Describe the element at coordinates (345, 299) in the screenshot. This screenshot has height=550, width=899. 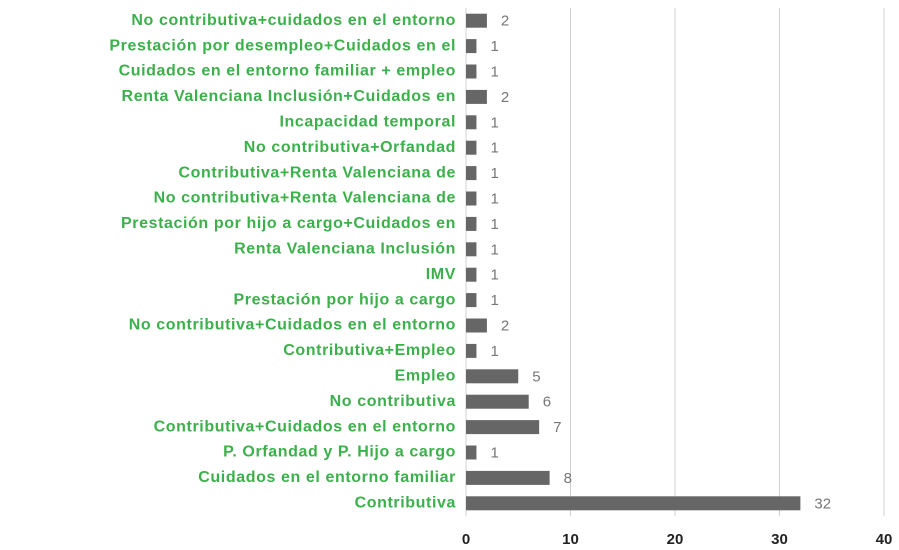
I see `y-tick-label: Prestación por hijo a cargo` at that location.